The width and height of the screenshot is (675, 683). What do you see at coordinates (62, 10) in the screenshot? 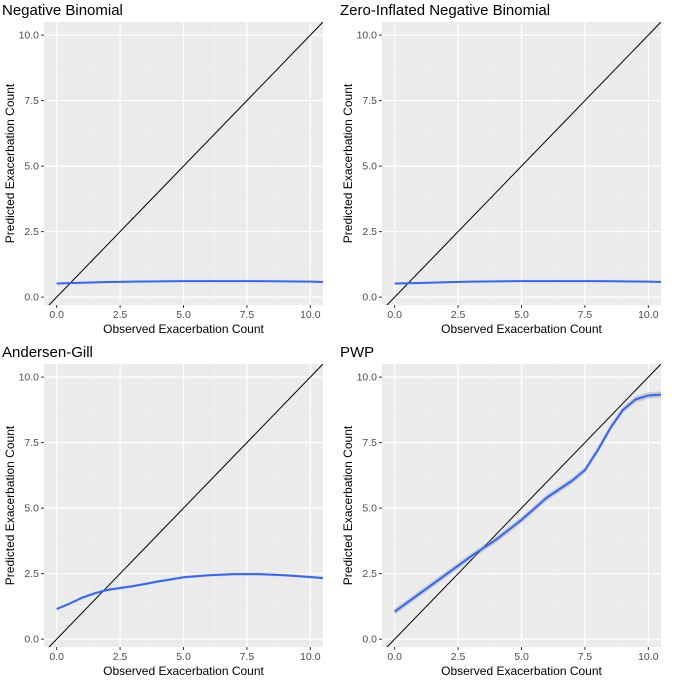
I see `chart-title: Negative Binomial` at bounding box center [62, 10].